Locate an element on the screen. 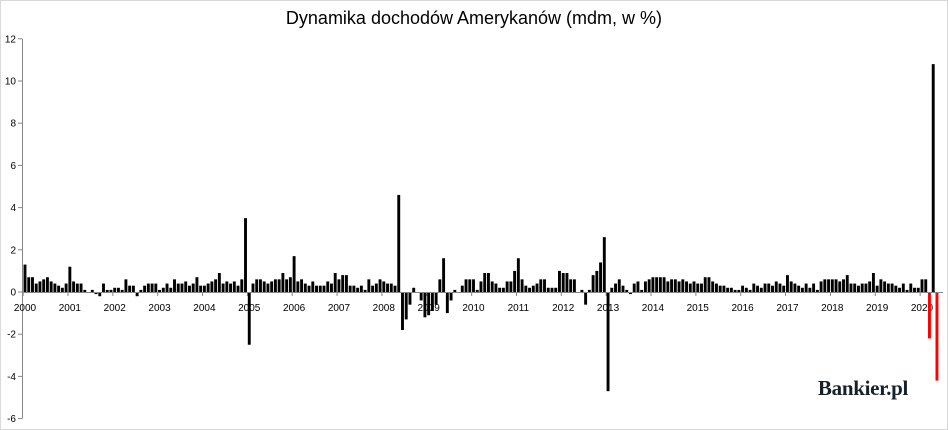 This screenshot has width=948, height=430. y-tick-label: 8 is located at coordinates (13, 124).